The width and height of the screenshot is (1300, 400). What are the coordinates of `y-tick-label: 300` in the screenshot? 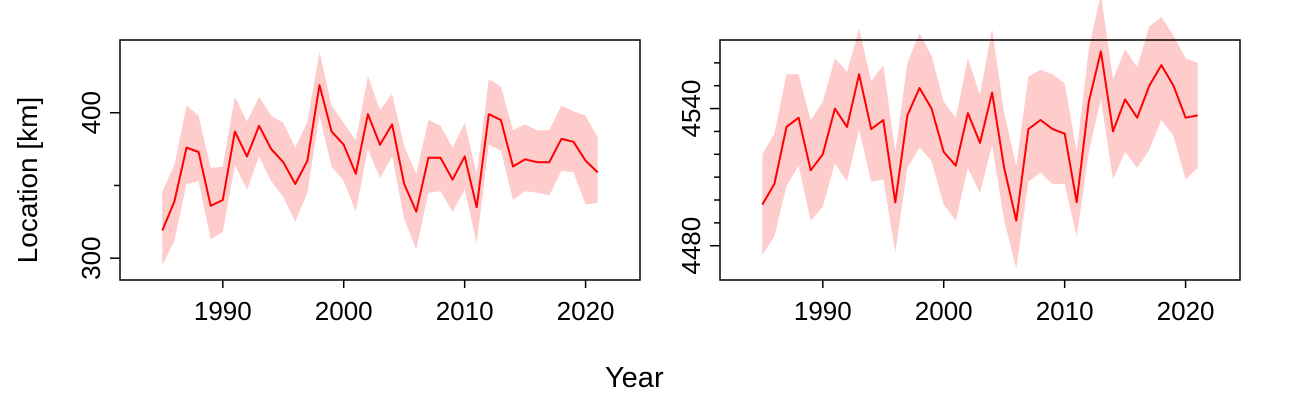 It's located at (91, 257).